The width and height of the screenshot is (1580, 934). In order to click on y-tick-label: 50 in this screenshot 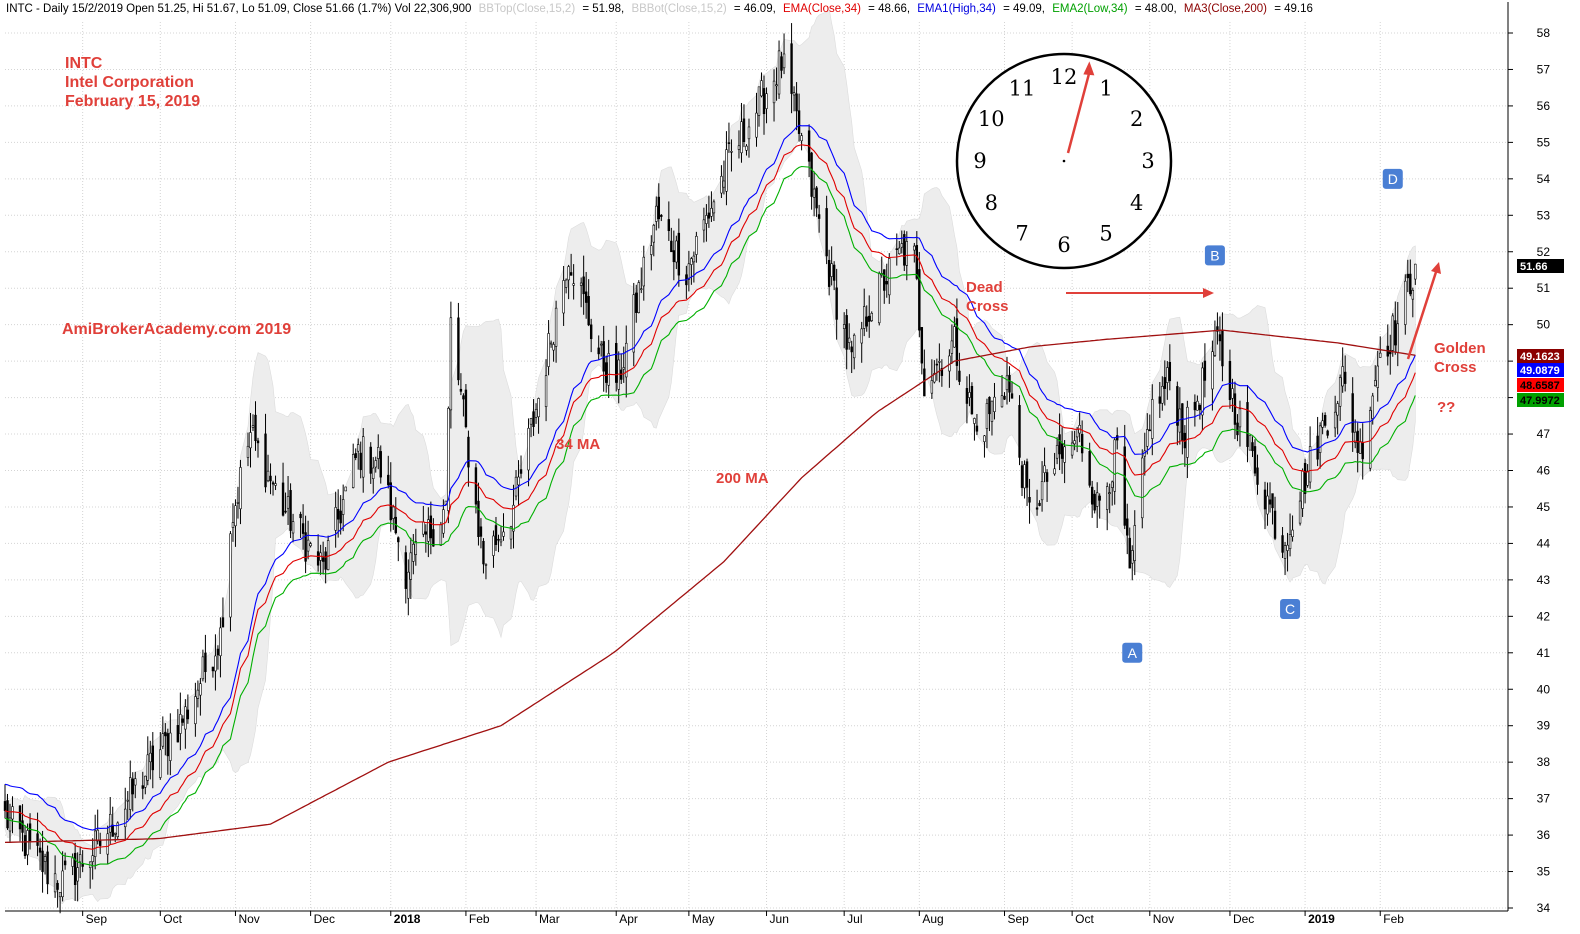, I will do `click(1544, 325)`.